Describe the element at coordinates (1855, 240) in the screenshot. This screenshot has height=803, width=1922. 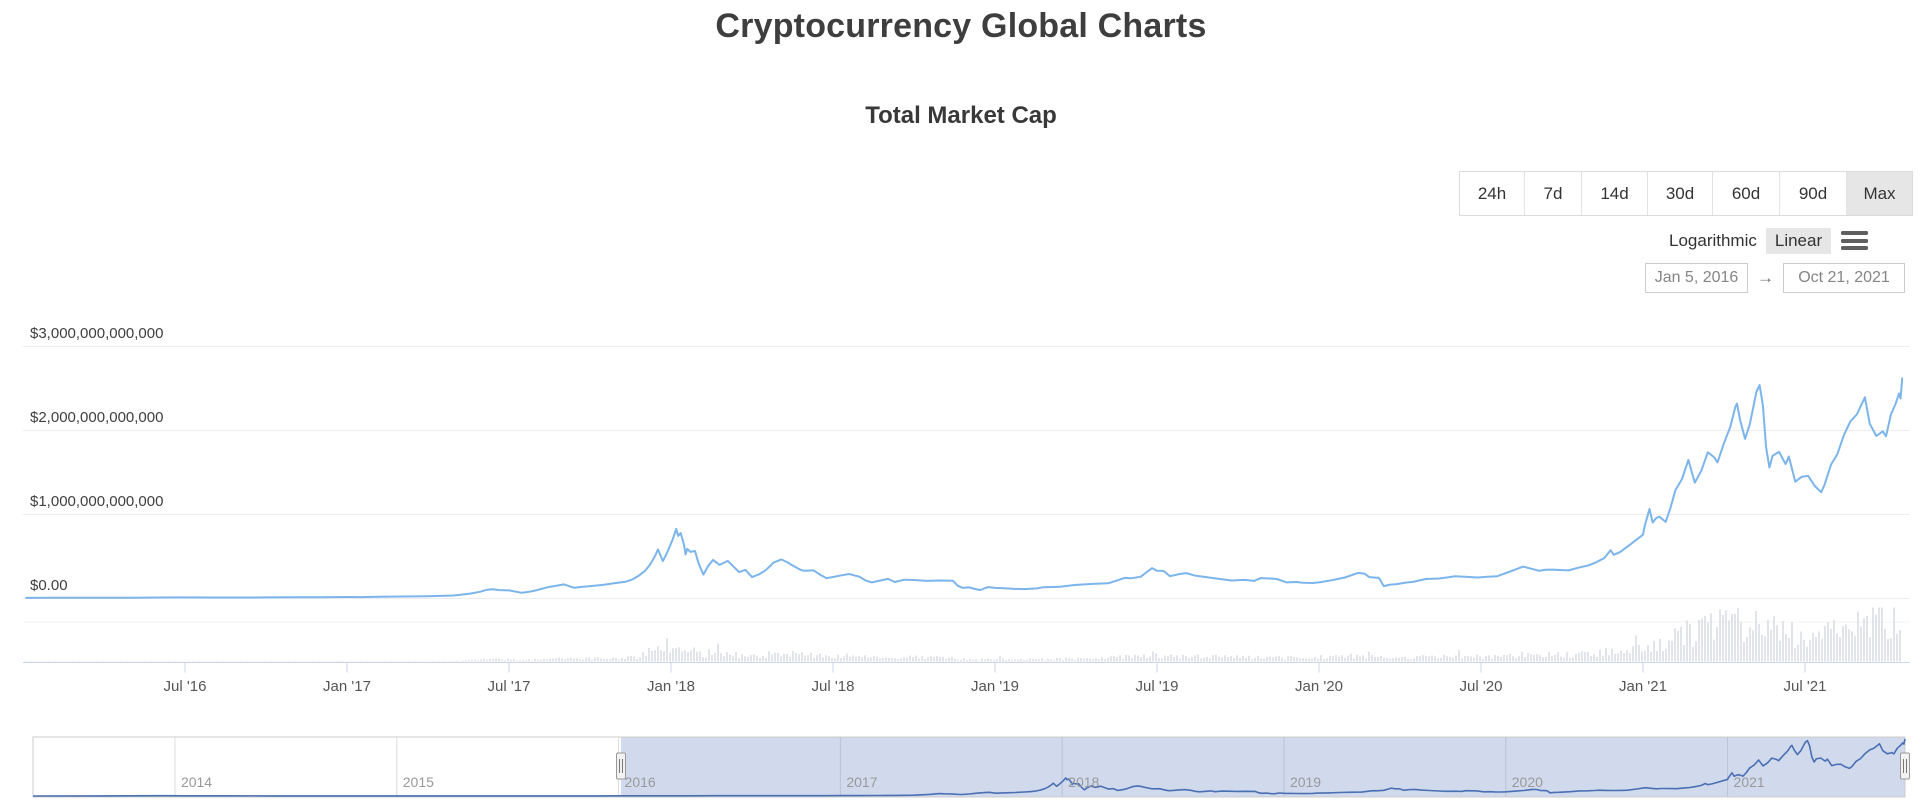
I see `context-menu-icon` at that location.